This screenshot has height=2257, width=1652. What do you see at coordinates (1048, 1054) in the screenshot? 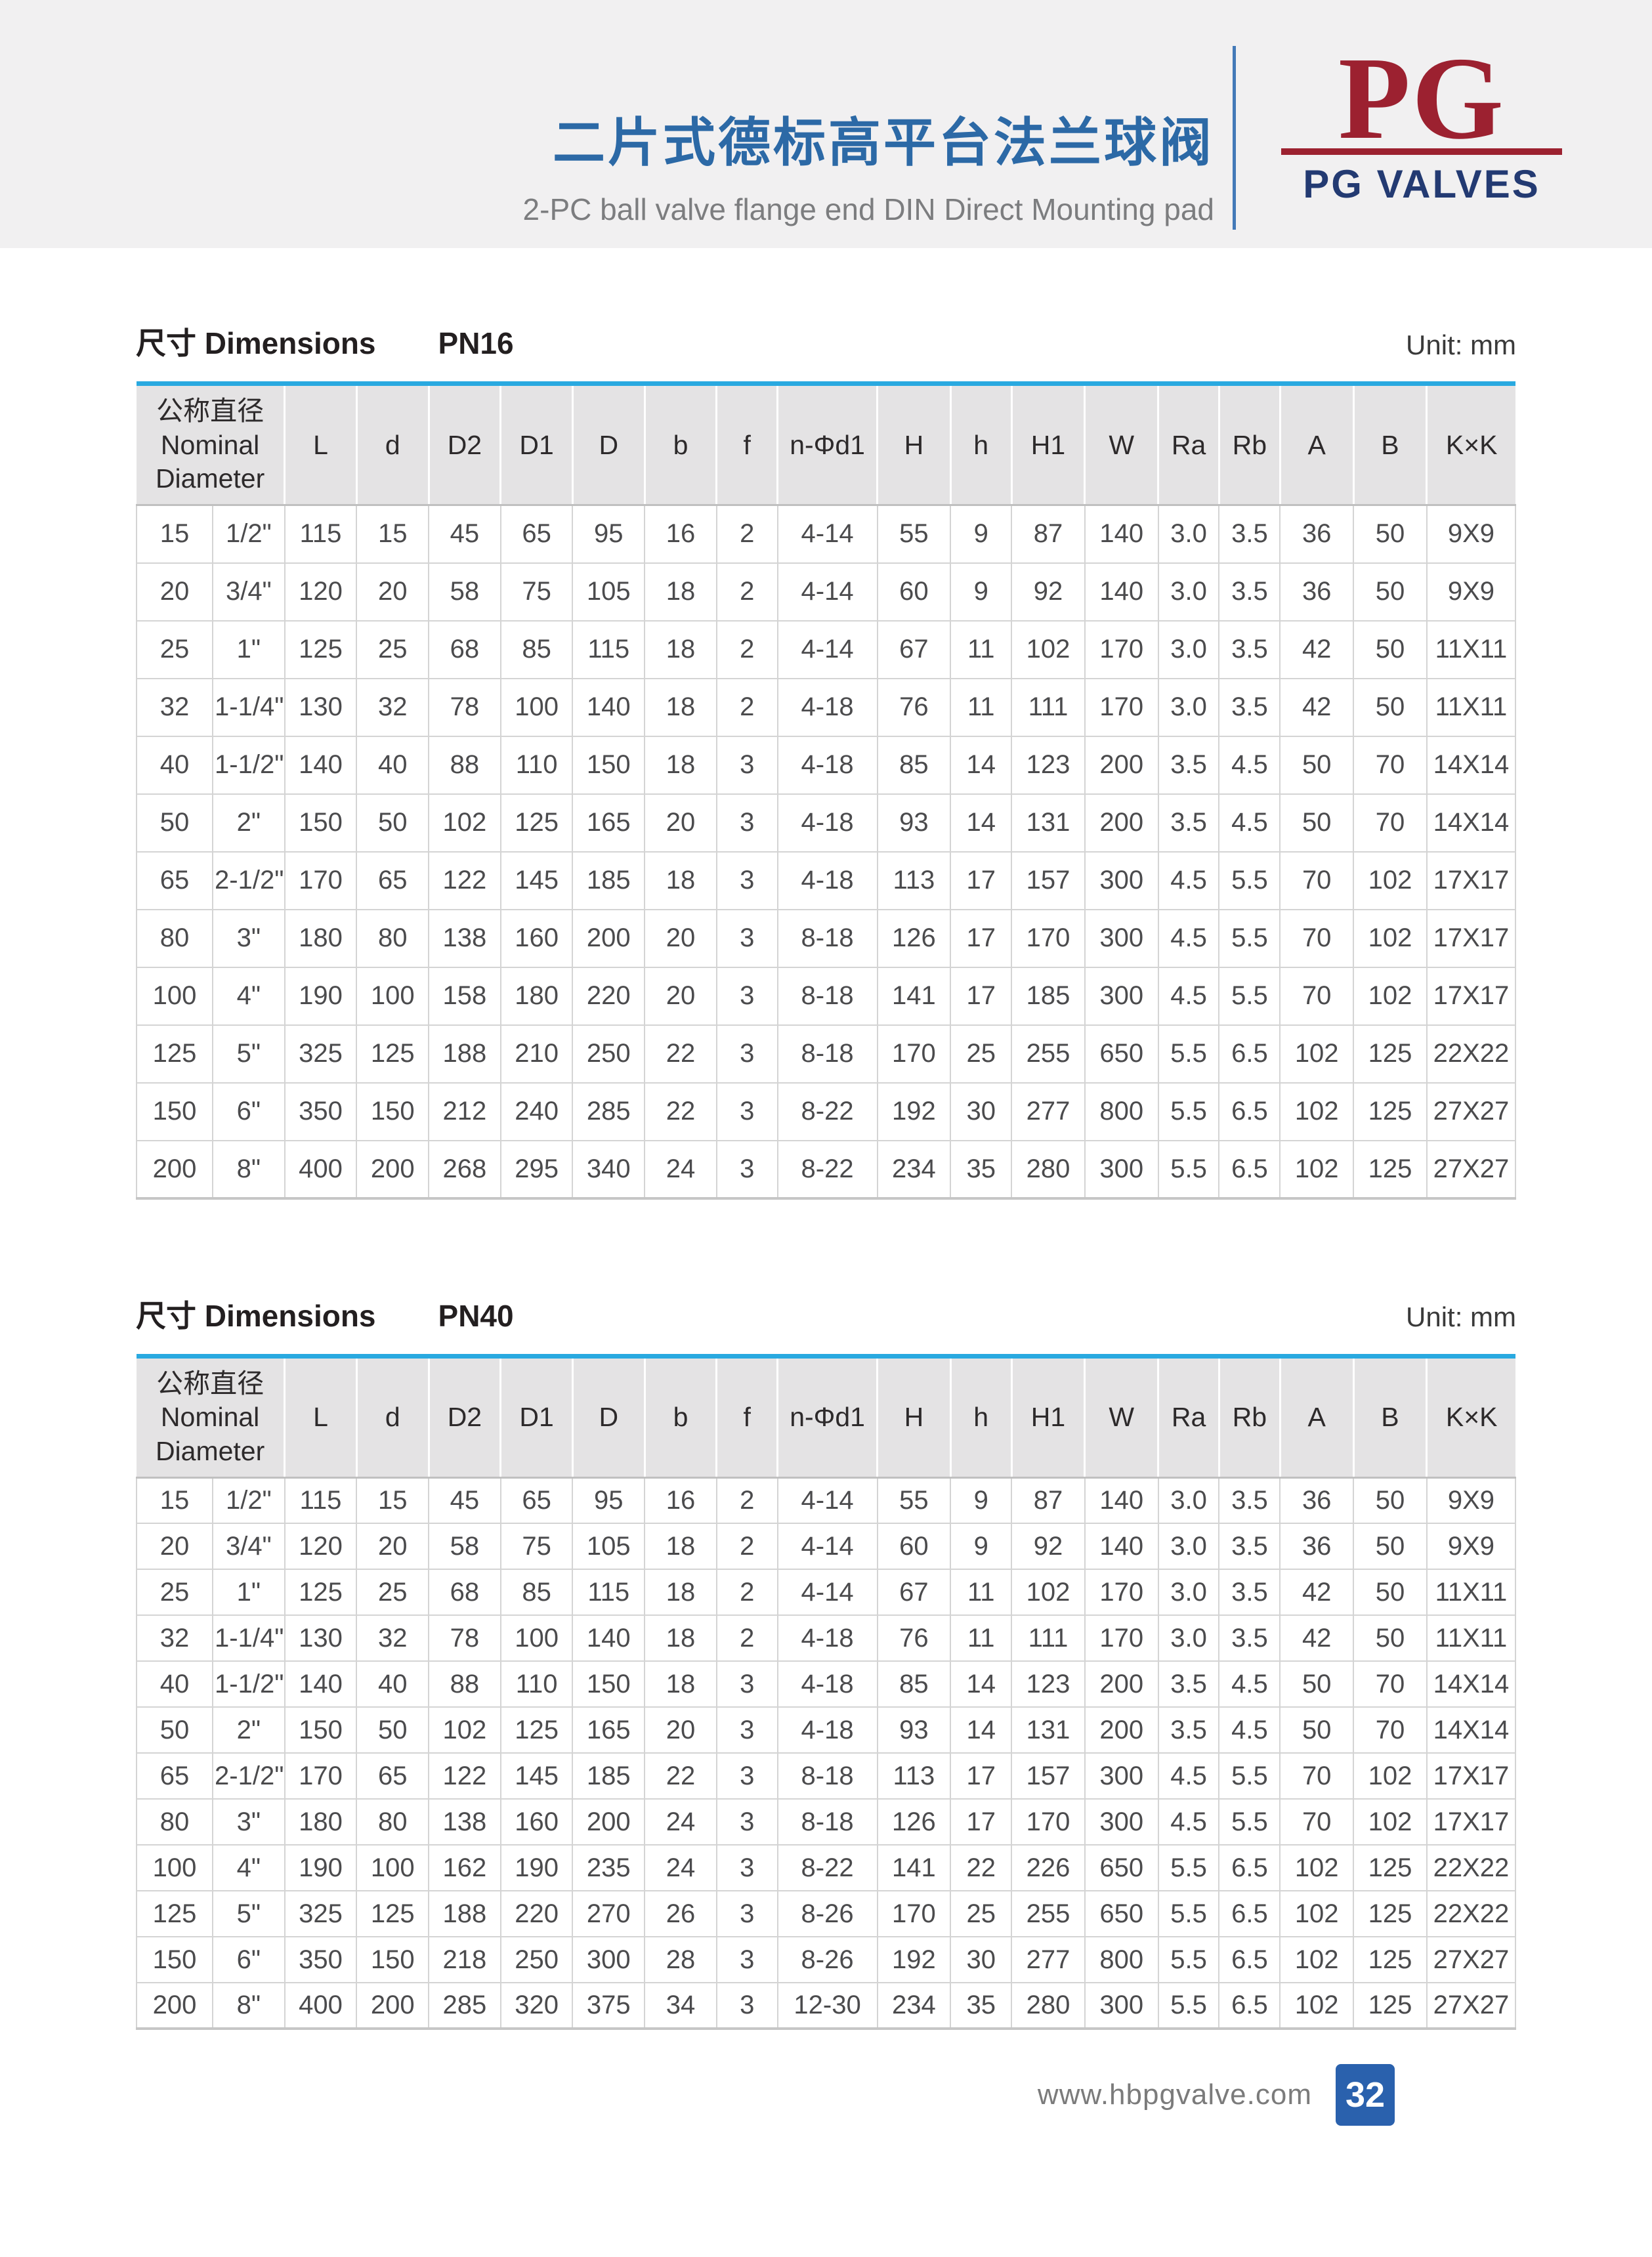
I see `table-cell: 255` at bounding box center [1048, 1054].